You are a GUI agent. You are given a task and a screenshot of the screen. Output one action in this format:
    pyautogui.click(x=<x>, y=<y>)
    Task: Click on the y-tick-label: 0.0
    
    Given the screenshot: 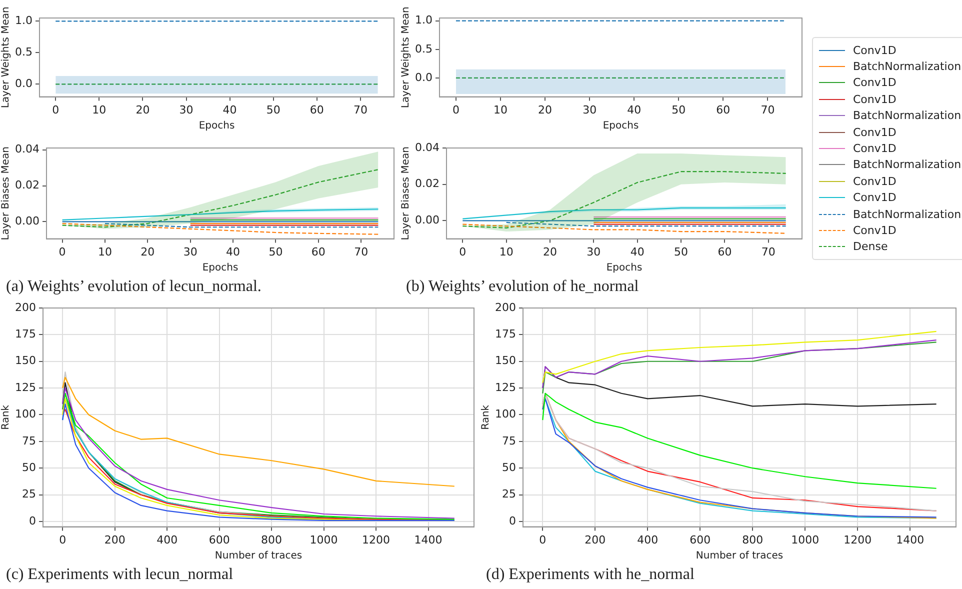 What is the action you would take?
    pyautogui.click(x=23, y=83)
    